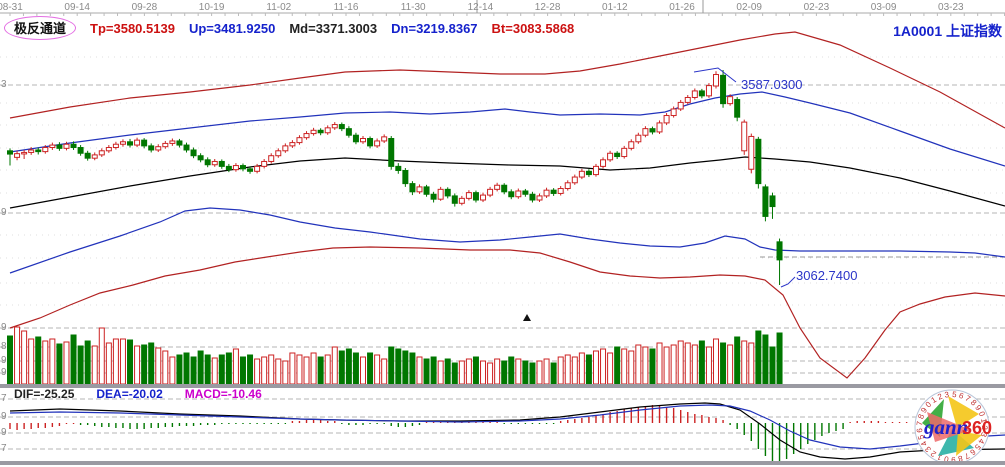 The width and height of the screenshot is (1005, 467). What do you see at coordinates (945, 427) in the screenshot?
I see `logo-brand-text: gann` at bounding box center [945, 427].